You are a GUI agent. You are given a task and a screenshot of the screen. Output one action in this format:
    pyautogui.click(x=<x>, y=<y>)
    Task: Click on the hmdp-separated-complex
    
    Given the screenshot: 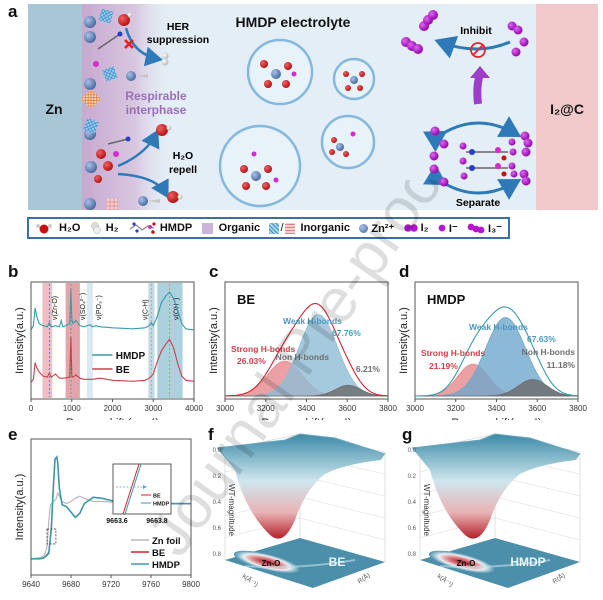 What is the action you would take?
    pyautogui.click(x=487, y=162)
    